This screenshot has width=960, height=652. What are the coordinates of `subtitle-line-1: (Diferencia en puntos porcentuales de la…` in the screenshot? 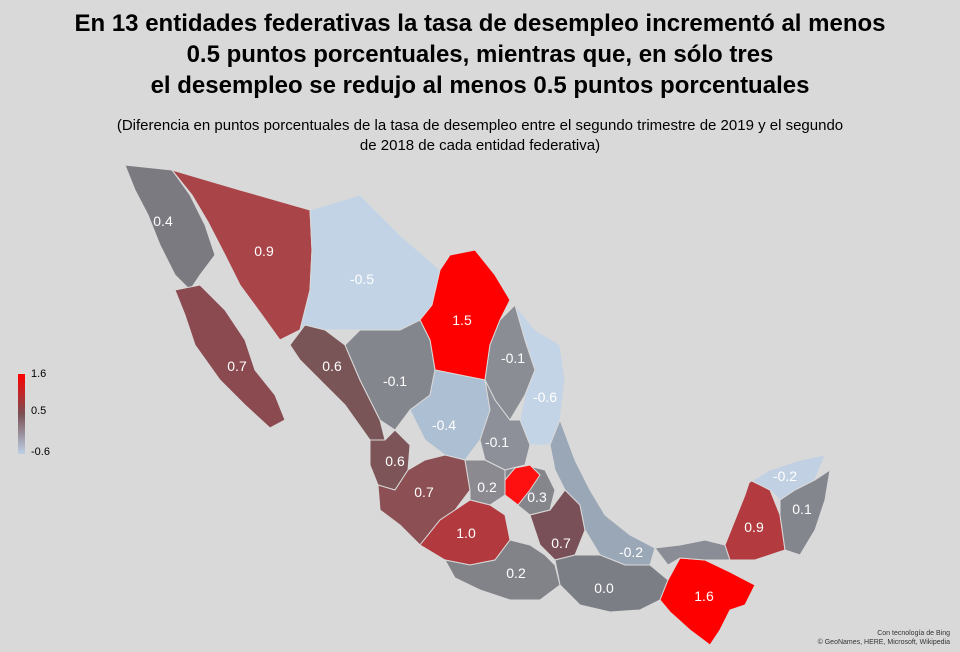 It's located at (480, 125).